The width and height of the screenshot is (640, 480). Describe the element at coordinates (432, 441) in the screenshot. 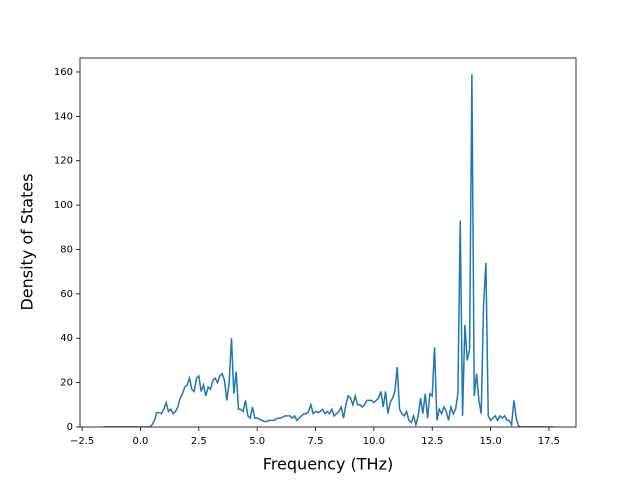

I see `x-tick-label: 12.5` at that location.